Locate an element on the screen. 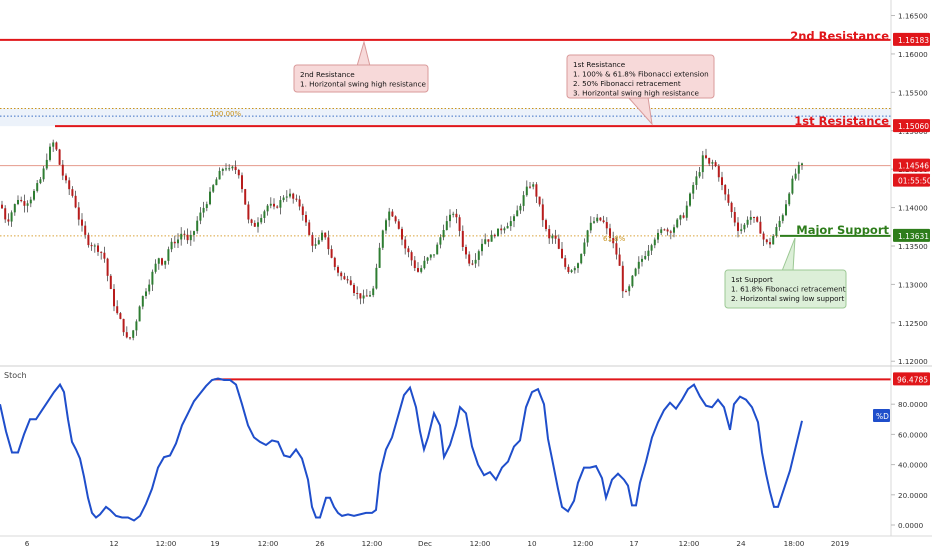 The width and height of the screenshot is (932, 550). badge-major-support-bg is located at coordinates (911, 235).